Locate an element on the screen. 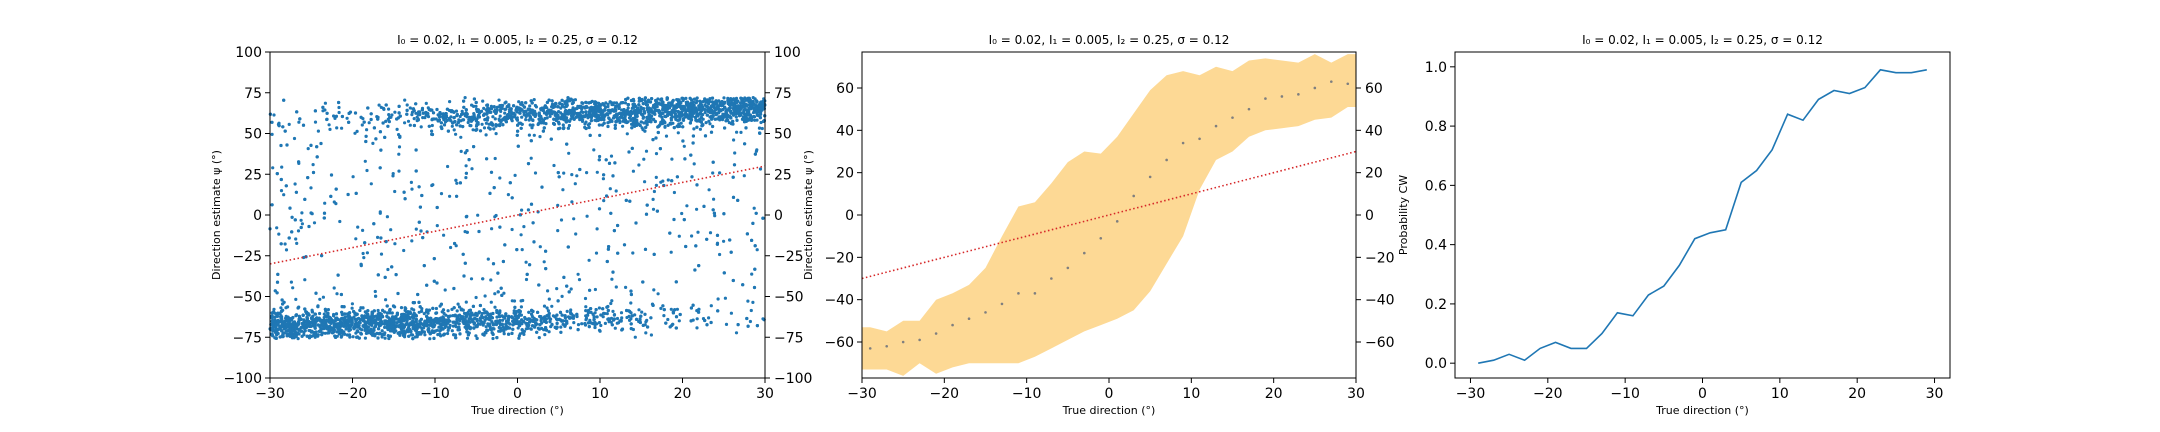  x-tick-label: 10 is located at coordinates (600, 394).